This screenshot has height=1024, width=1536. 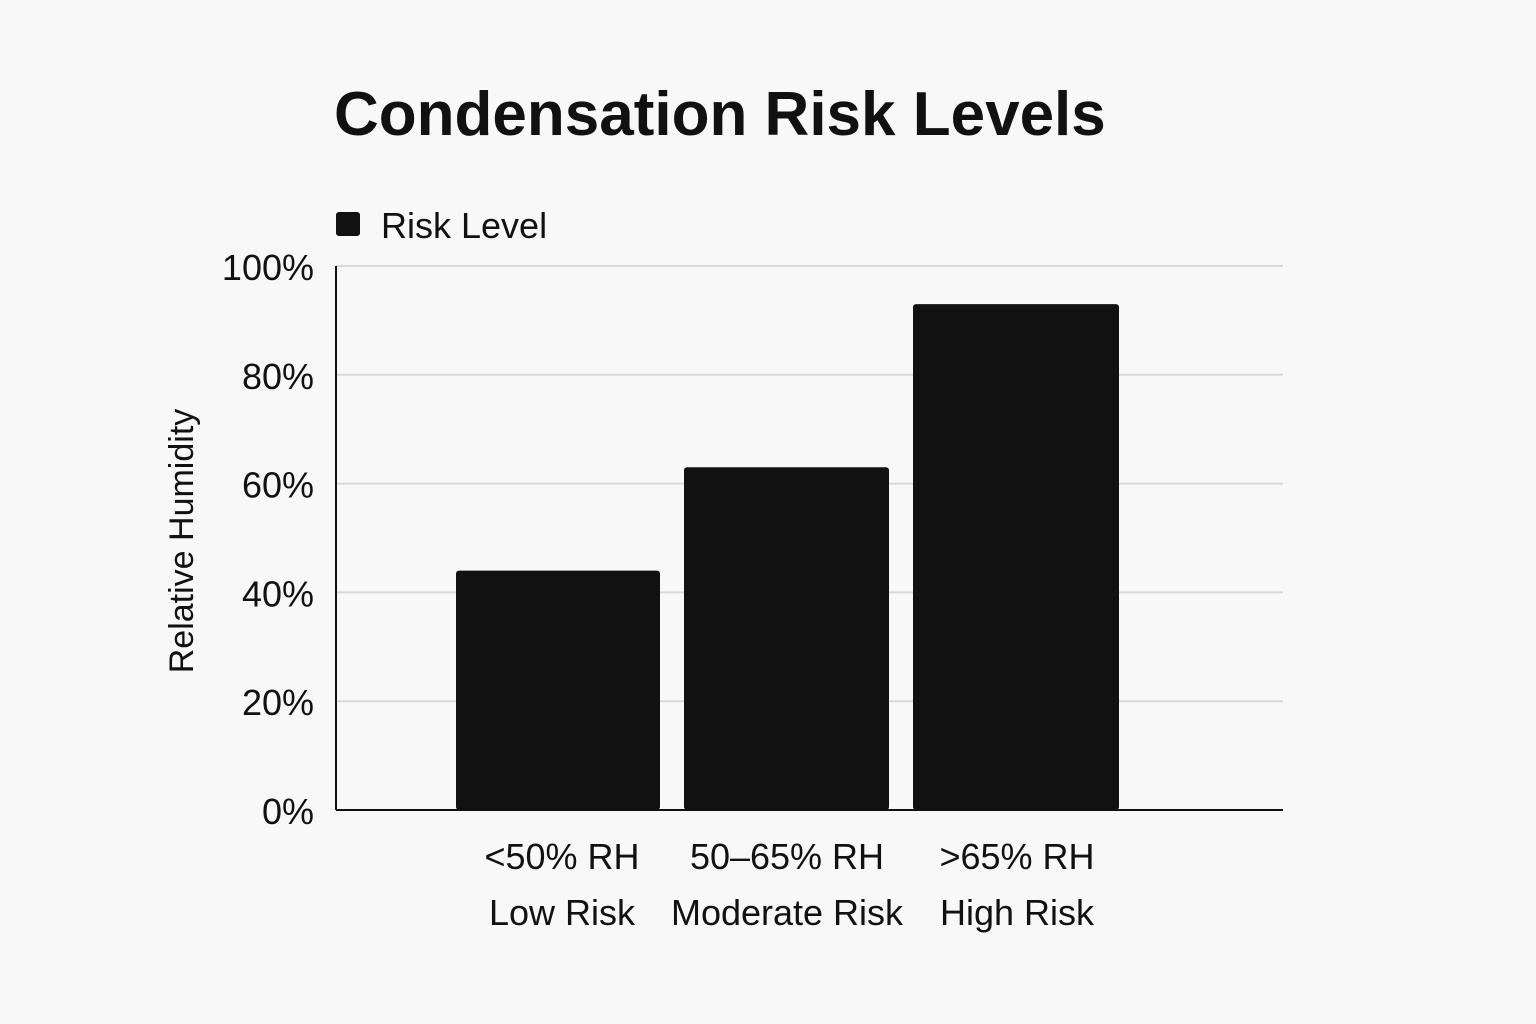 I want to click on y-tick-label: 0%, so click(x=288, y=811).